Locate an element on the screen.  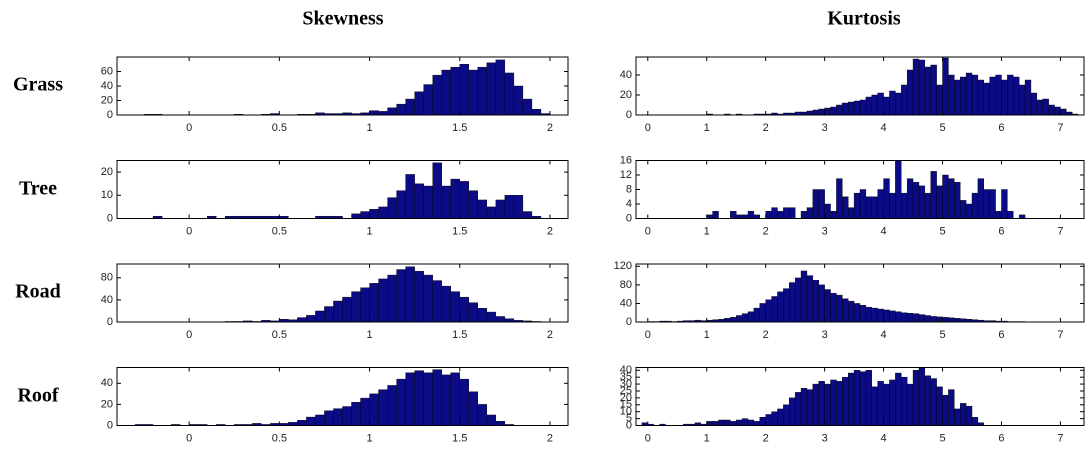
y-tick-label: 5 is located at coordinates (629, 419).